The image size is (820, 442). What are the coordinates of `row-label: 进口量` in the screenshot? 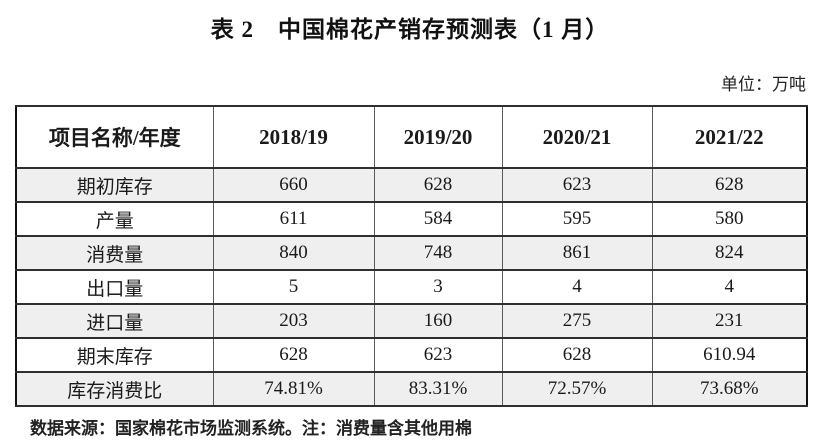 It's located at (114, 321).